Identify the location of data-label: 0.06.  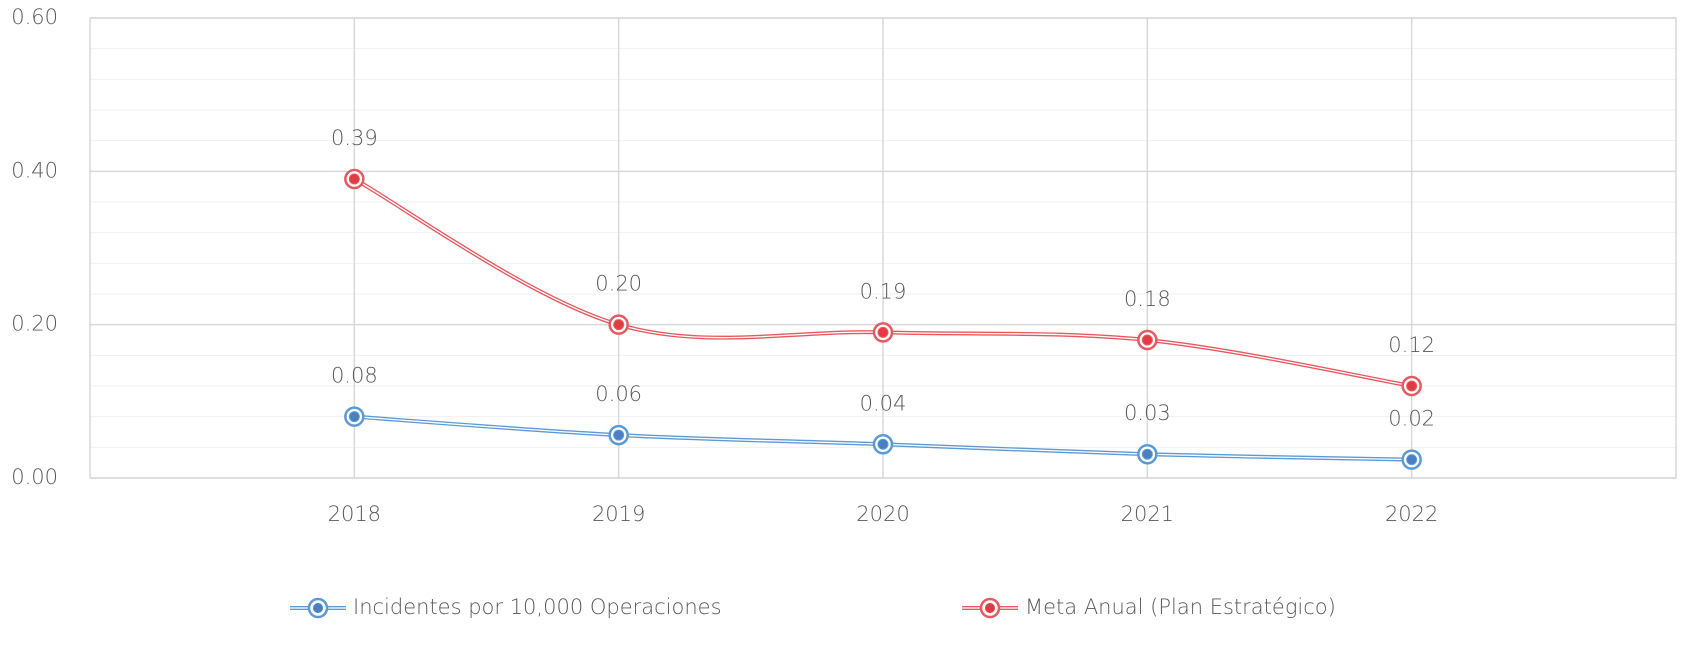
(618, 394).